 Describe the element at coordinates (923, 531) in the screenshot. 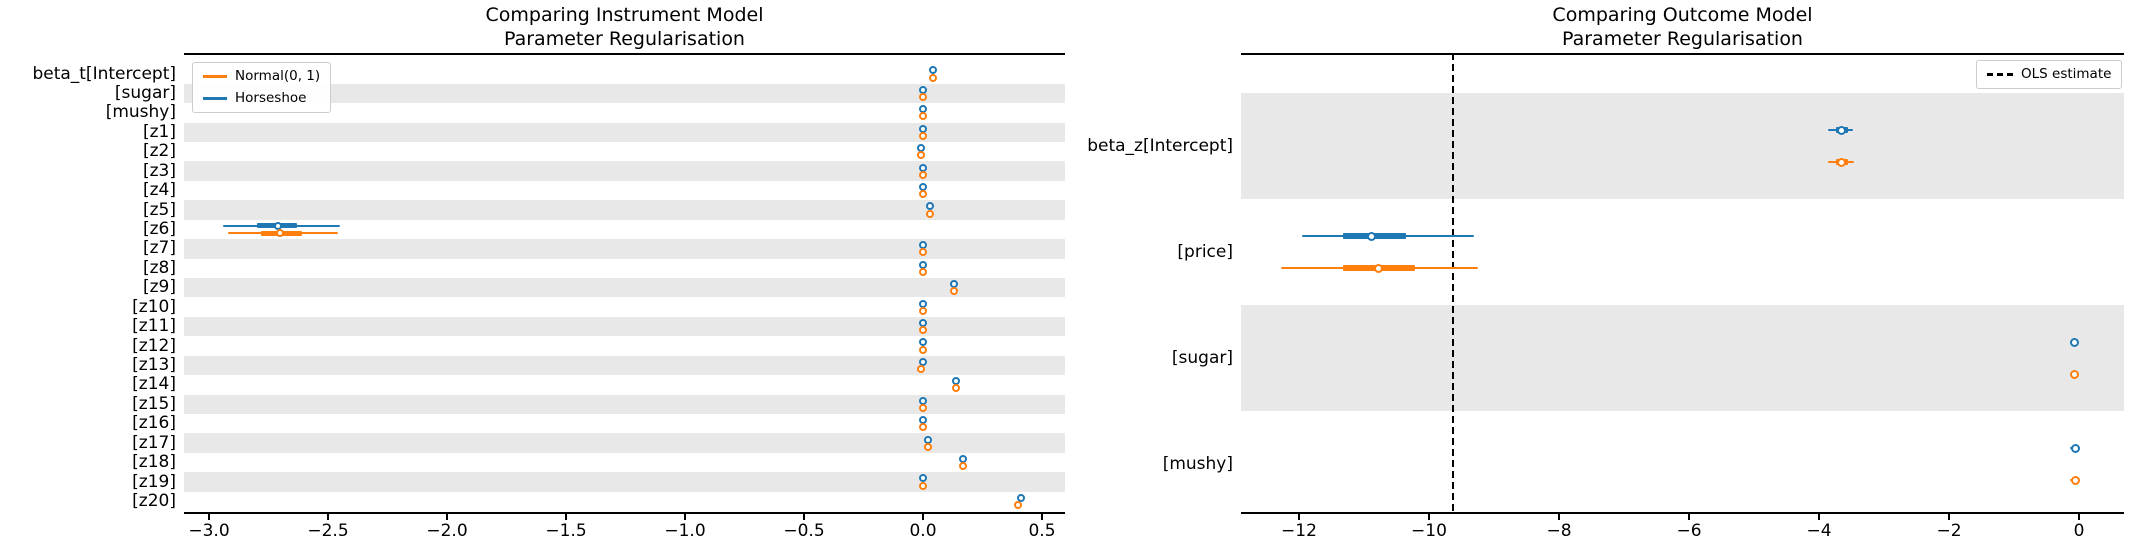

I see `x-tick-label: 0.0` at that location.